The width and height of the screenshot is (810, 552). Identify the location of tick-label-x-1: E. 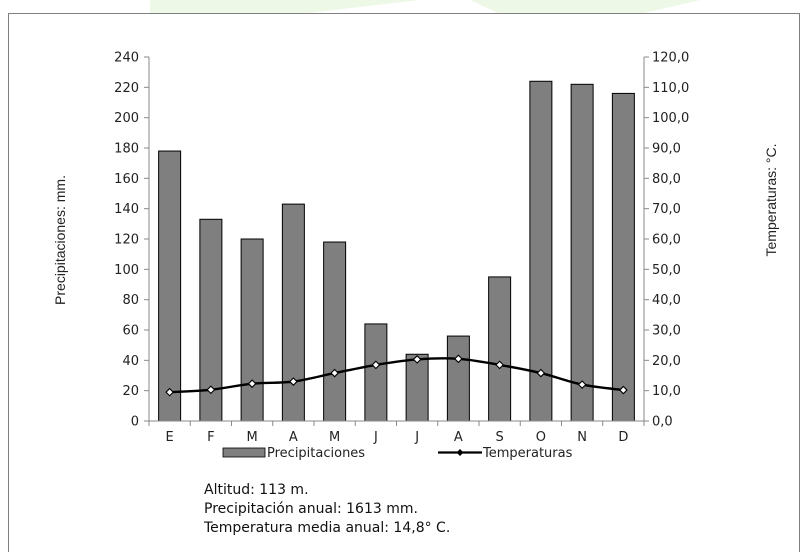
(170, 437).